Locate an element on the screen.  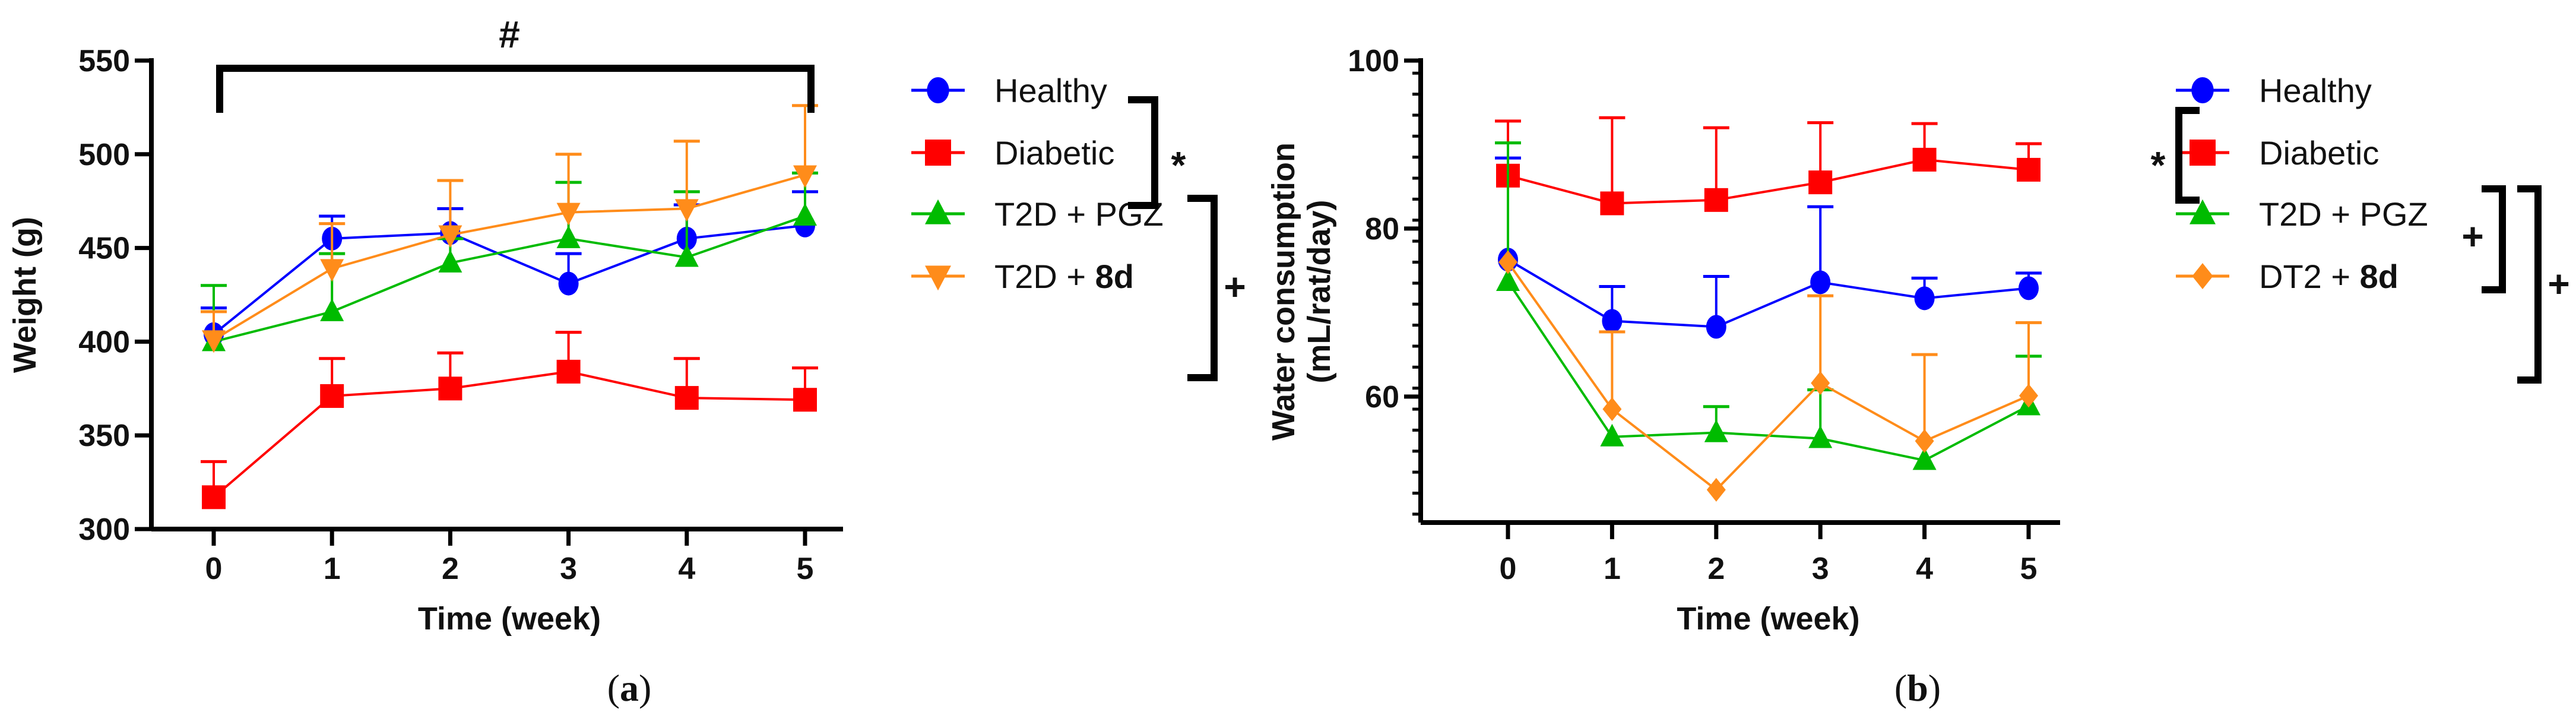
y-tick-label: 400 is located at coordinates (104, 342).